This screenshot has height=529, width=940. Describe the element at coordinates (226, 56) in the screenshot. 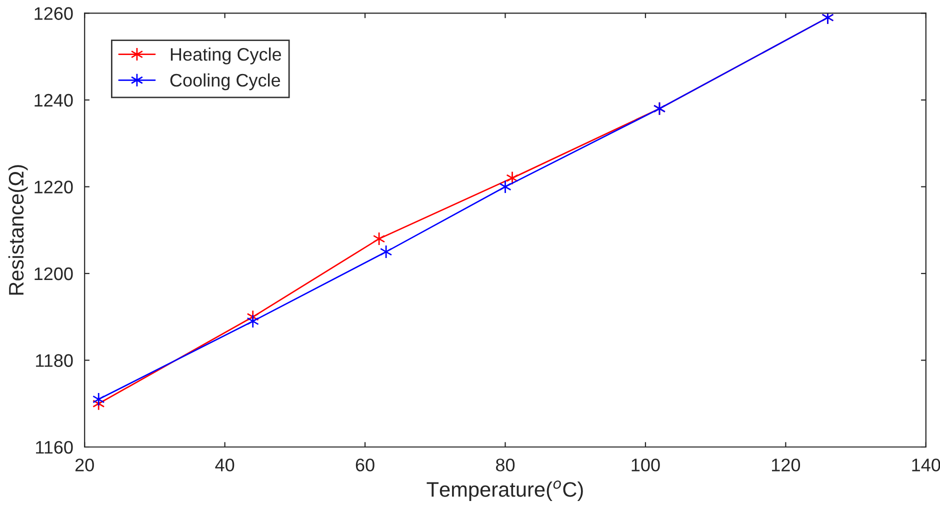

I see `legend-label: Heating Cycle` at that location.